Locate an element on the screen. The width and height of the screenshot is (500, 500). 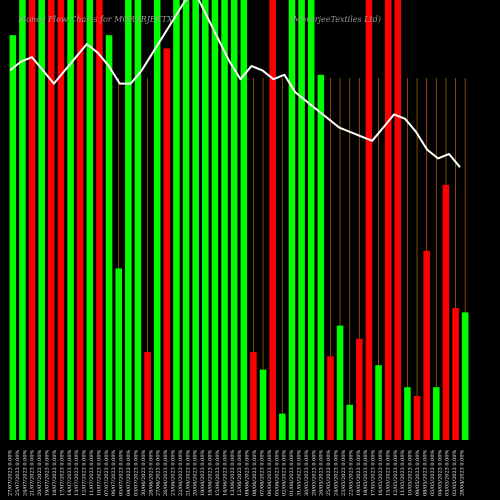
x-tick-label: 14/07/2023 0.00% is located at coordinates (70, 472).